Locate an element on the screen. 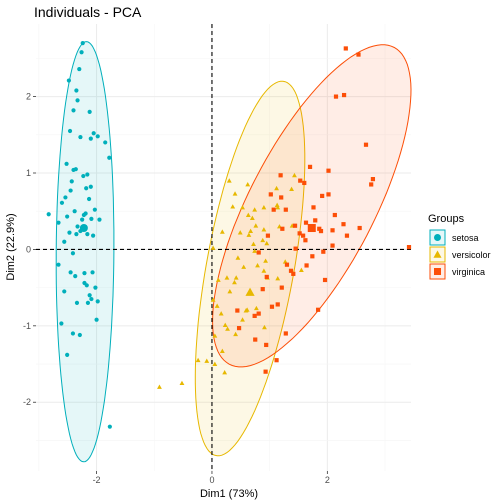  x-axis-ticks: -2 0 2 is located at coordinates (211, 478).